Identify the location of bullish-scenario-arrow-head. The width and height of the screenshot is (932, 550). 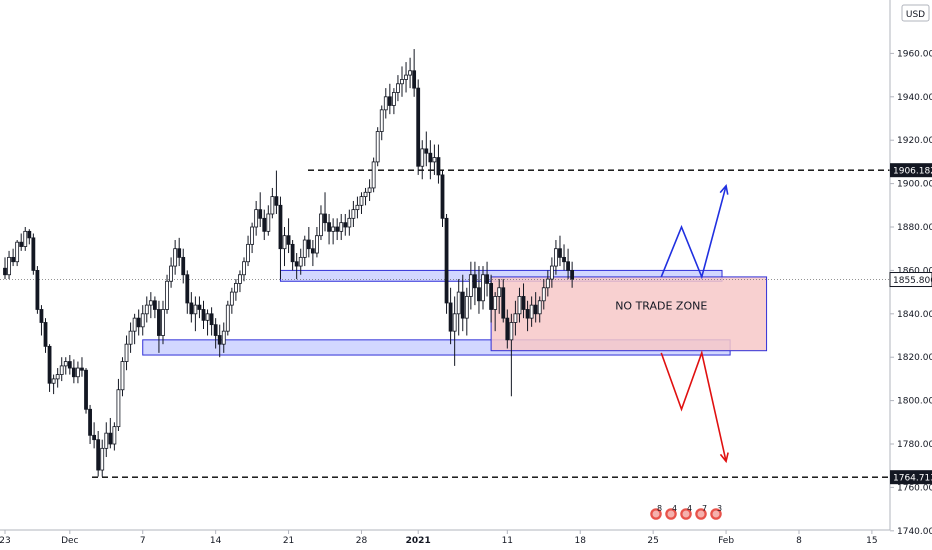
(724, 189).